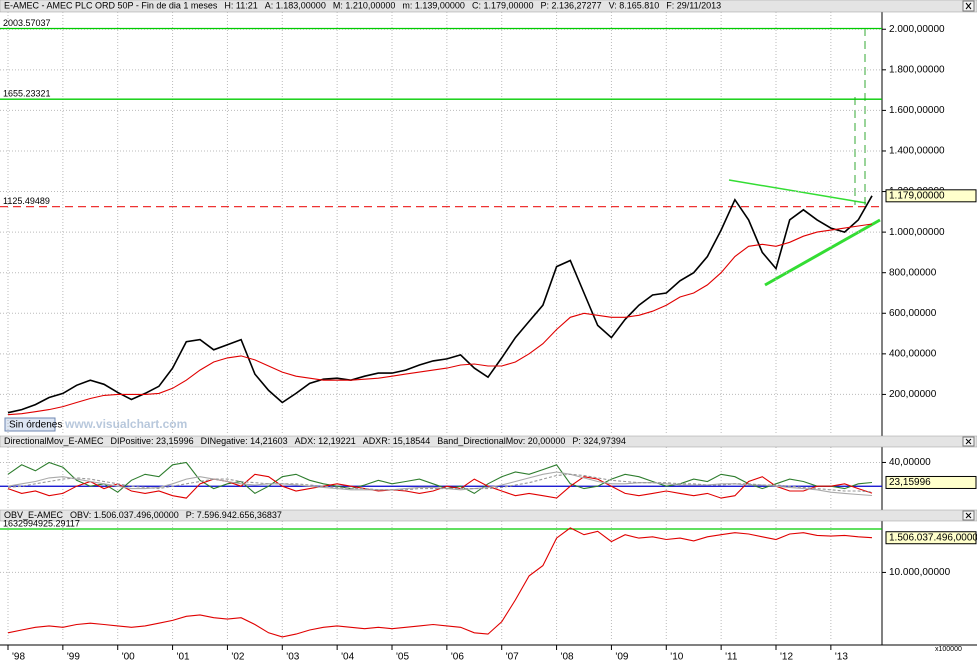  What do you see at coordinates (571, 5) in the screenshot?
I see `header-item: P: 2.136,27277` at bounding box center [571, 5].